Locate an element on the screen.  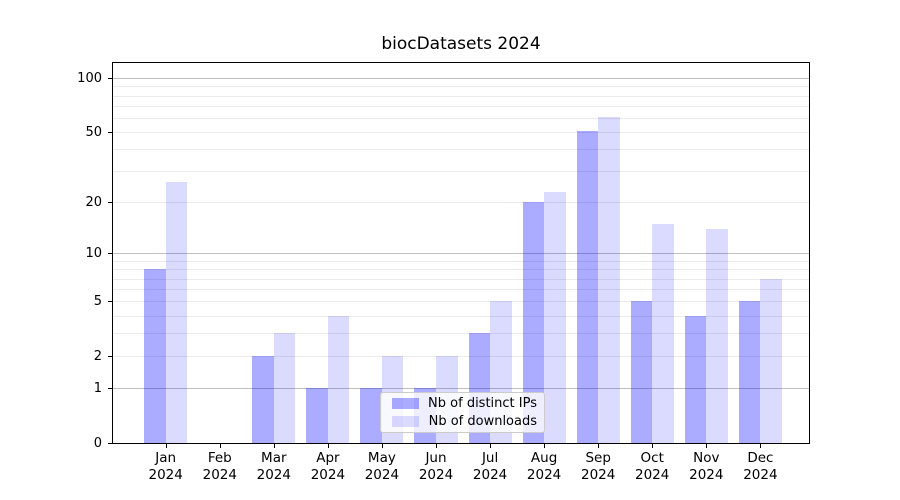
legend-swatch-distinct-ips is located at coordinates (405, 403).